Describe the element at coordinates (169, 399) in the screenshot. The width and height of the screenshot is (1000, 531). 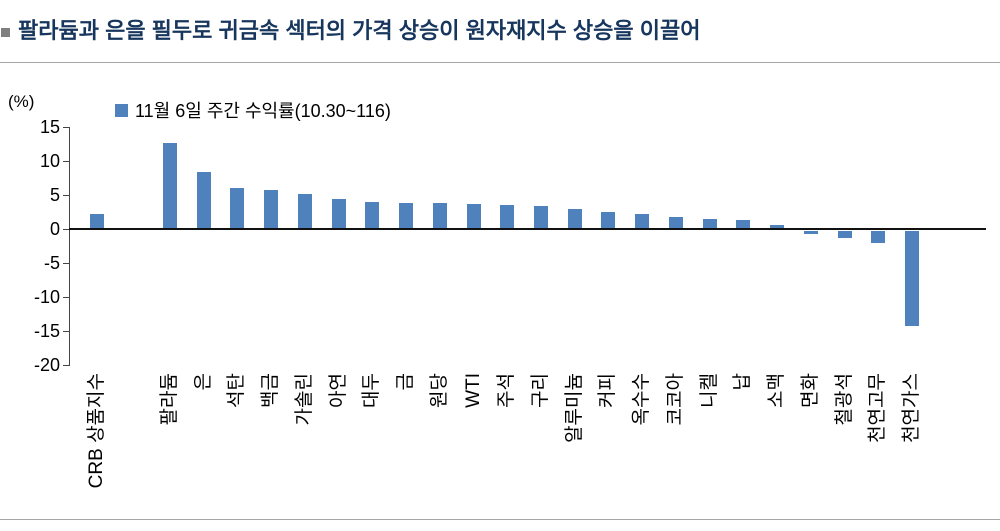
I see `category-label-text: 팔라듐` at that location.